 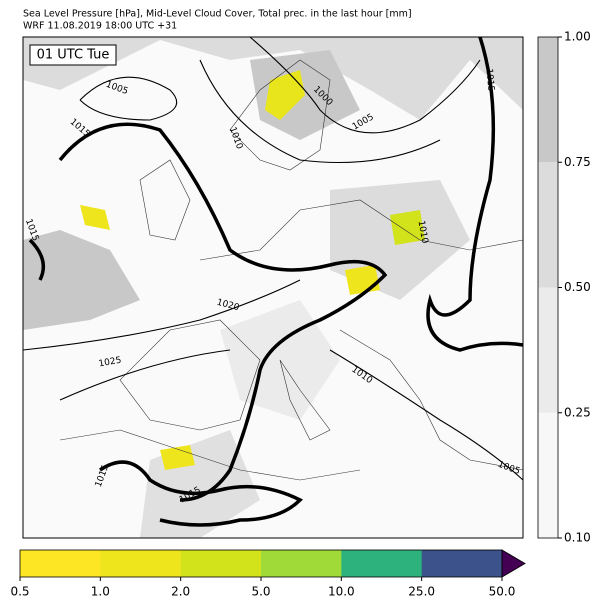 I want to click on time-label: 01 UTC Tue, so click(x=73, y=55).